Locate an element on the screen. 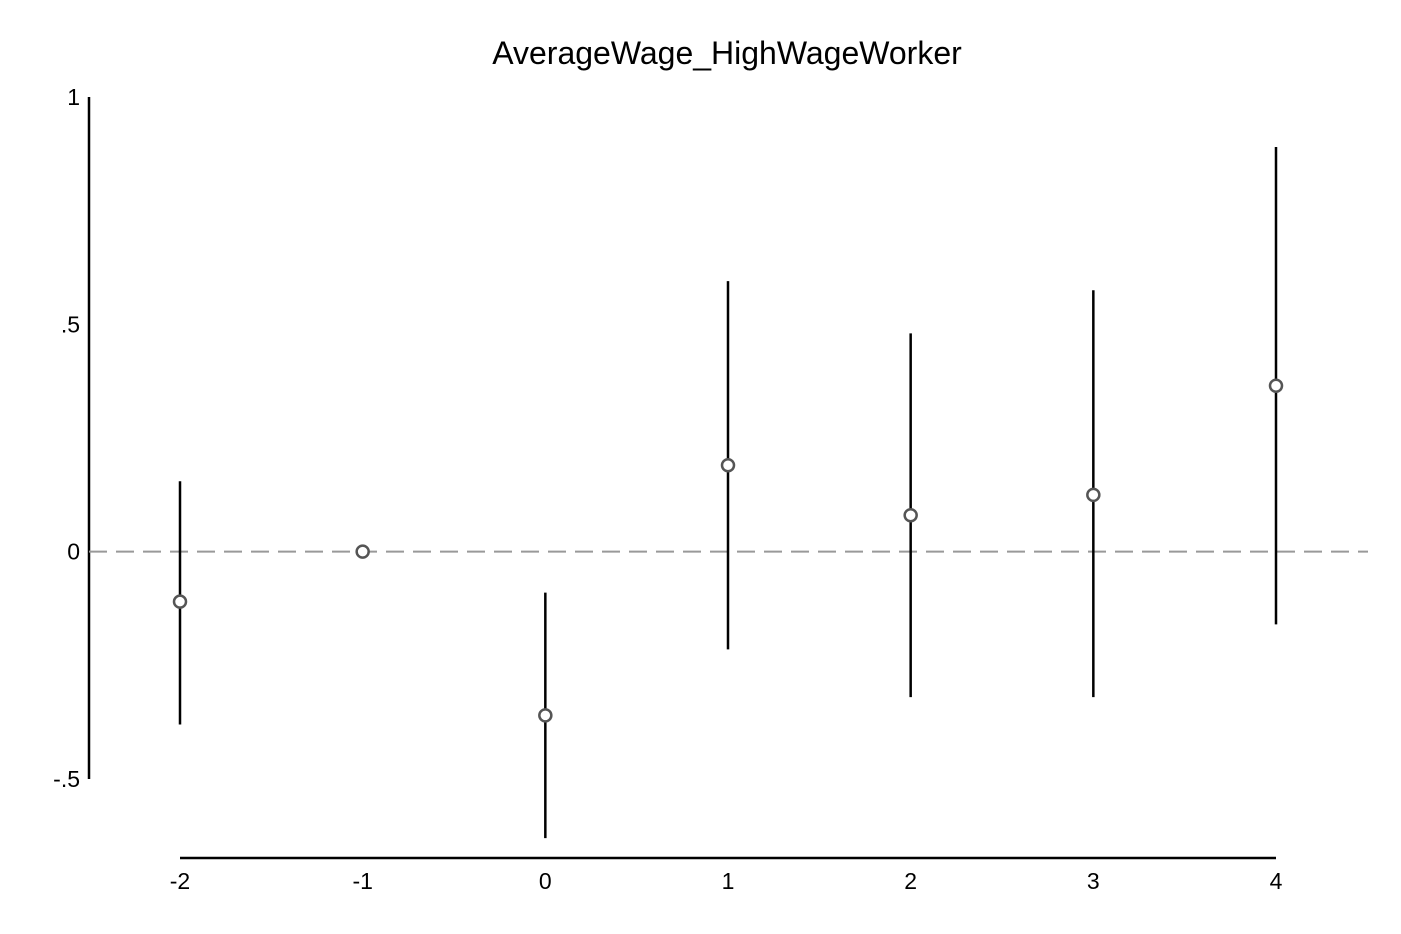  y-tick-label: 1 is located at coordinates (73, 97).